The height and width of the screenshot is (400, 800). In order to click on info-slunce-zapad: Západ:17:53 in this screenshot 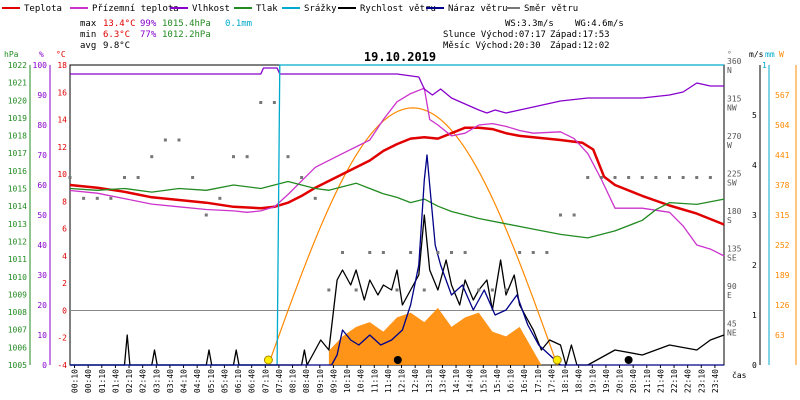, I will do `click(580, 35)`.